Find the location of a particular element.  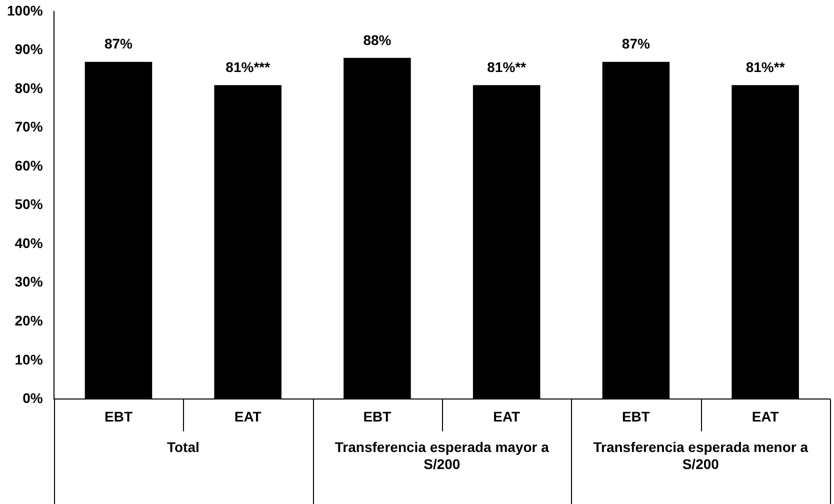

text: Transferencia esperada mayor a S/200 is located at coordinates (442, 455).